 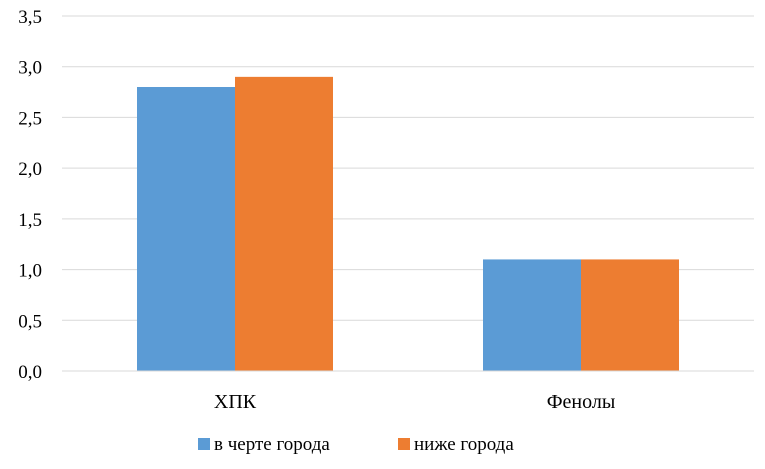 What do you see at coordinates (464, 444) in the screenshot?
I see `legend-label: ниже города` at bounding box center [464, 444].